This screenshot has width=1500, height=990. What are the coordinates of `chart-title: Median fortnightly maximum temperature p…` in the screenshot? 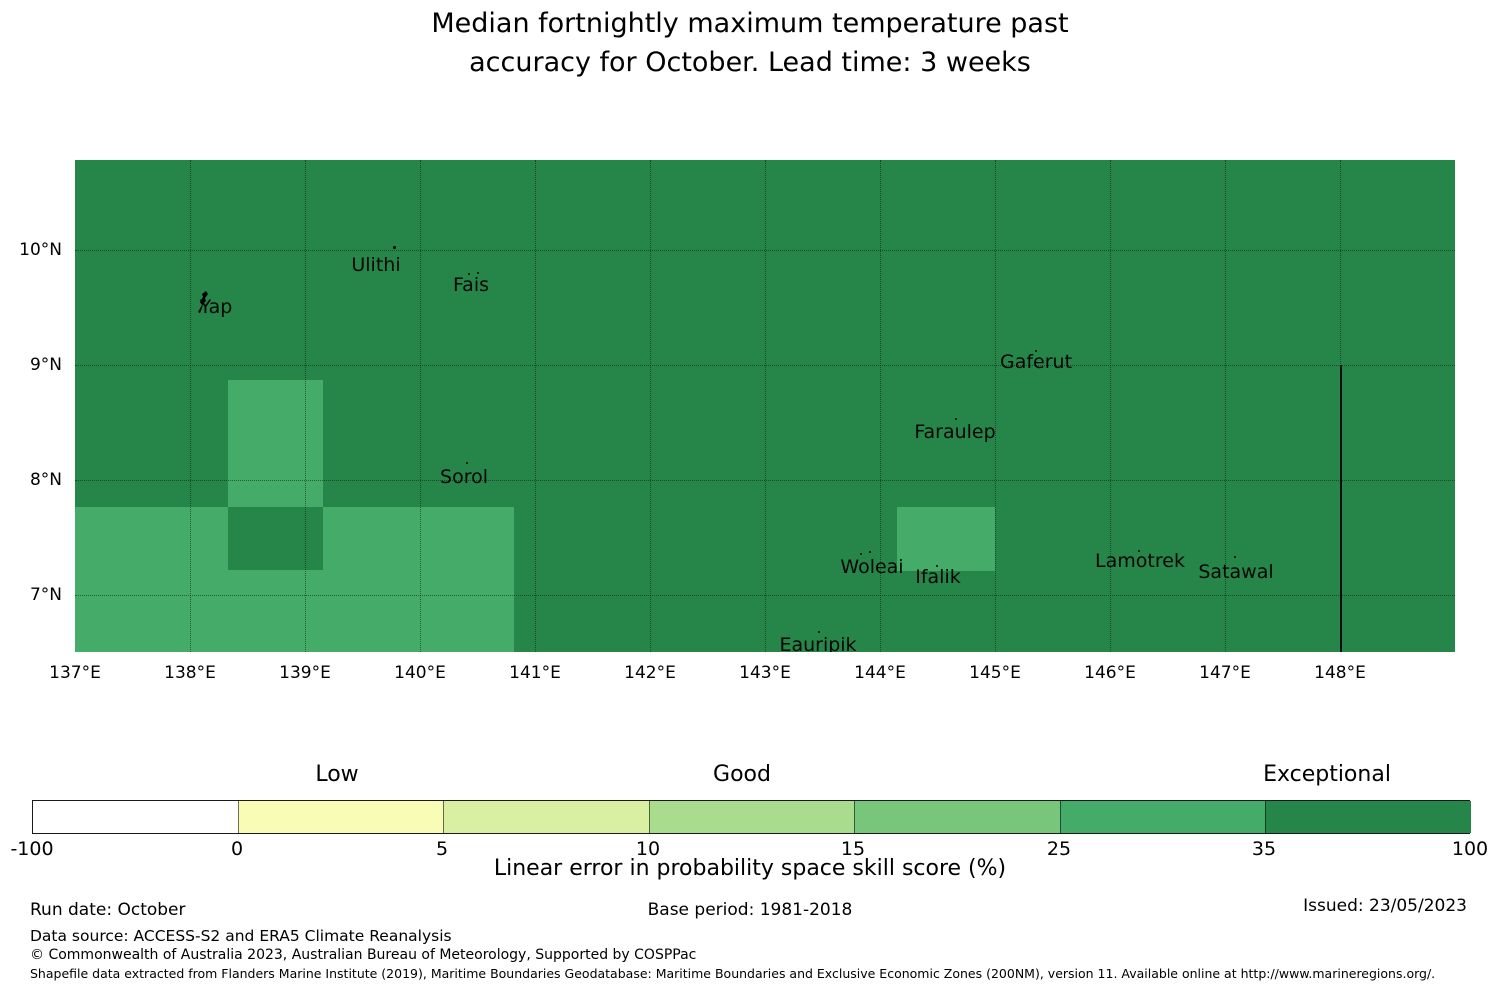 It's located at (750, 43).